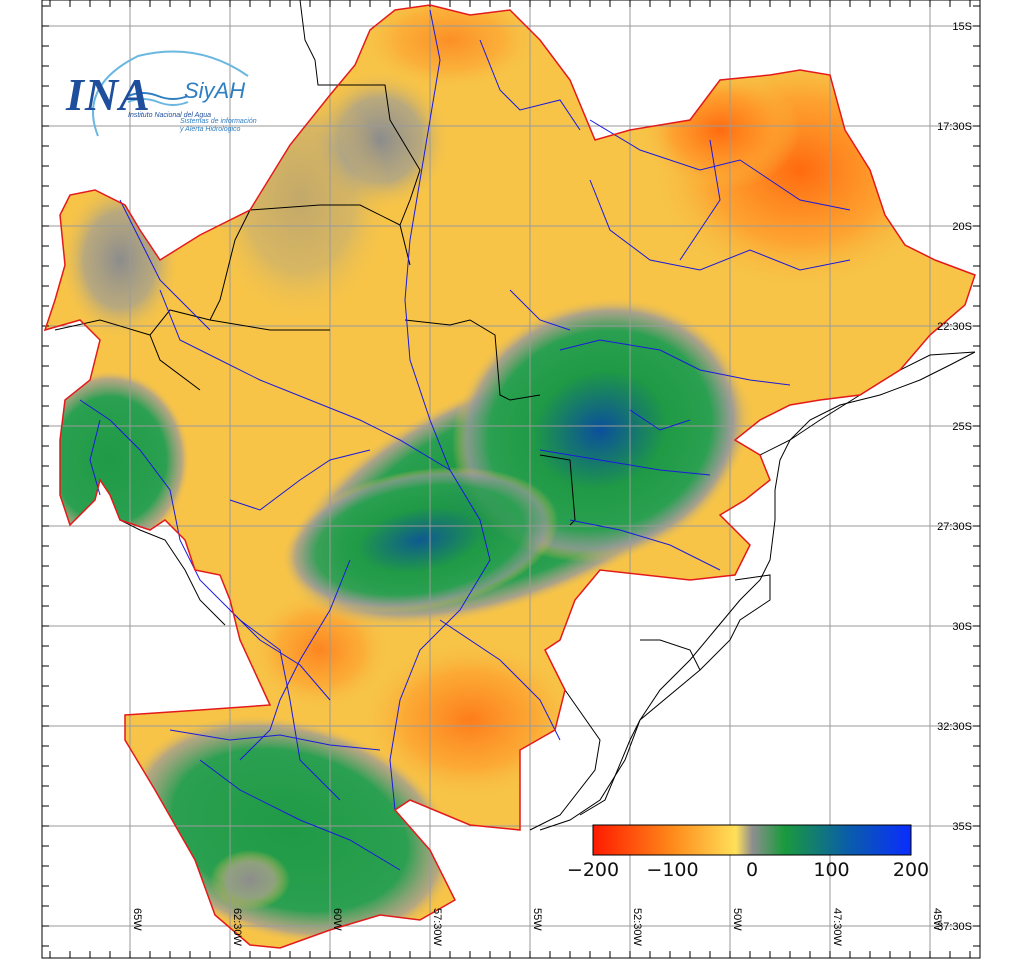 The width and height of the screenshot is (1024, 960). What do you see at coordinates (737, 919) in the screenshot?
I see `longitude-label: 50W` at bounding box center [737, 919].